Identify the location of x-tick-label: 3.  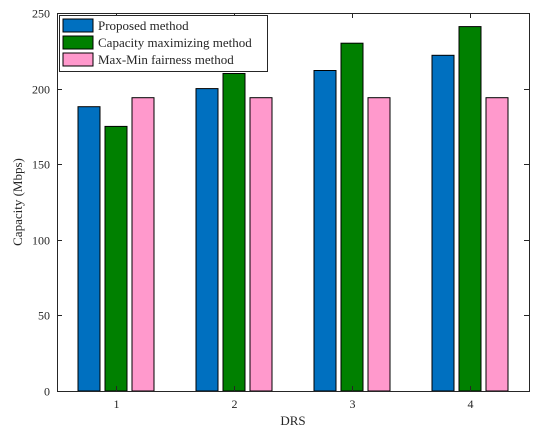
(353, 404).